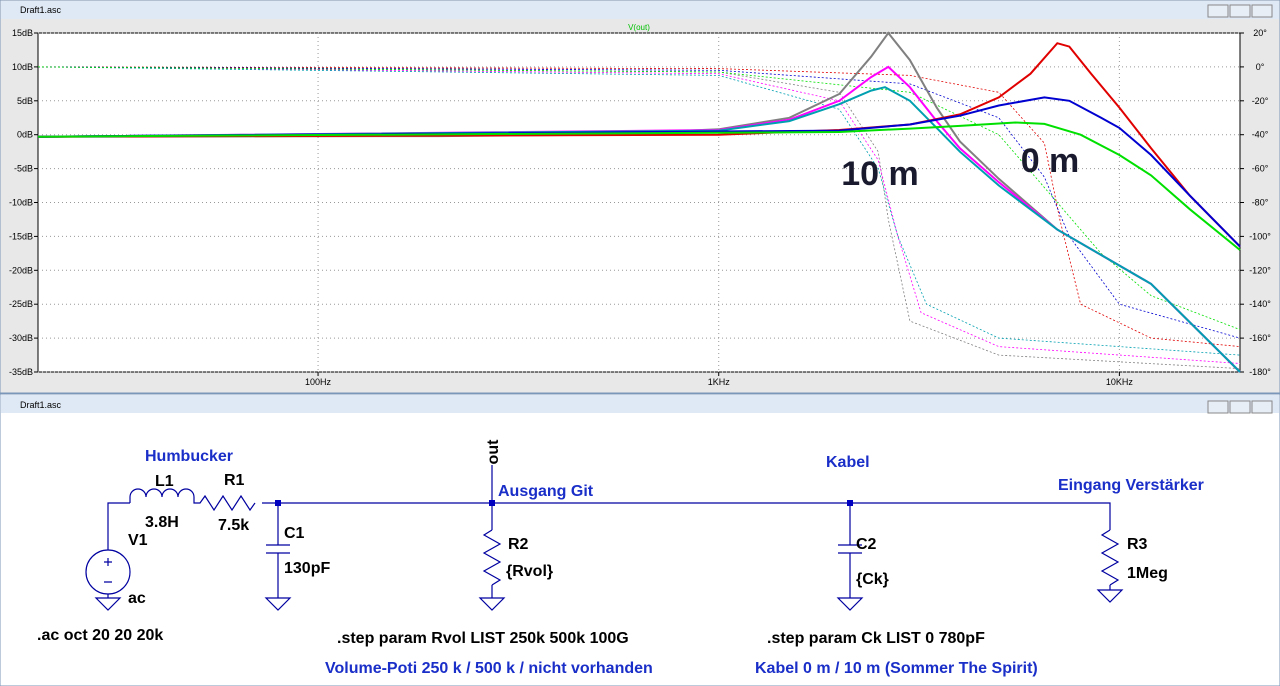  I want to click on component-label: Kabel, so click(848, 462).